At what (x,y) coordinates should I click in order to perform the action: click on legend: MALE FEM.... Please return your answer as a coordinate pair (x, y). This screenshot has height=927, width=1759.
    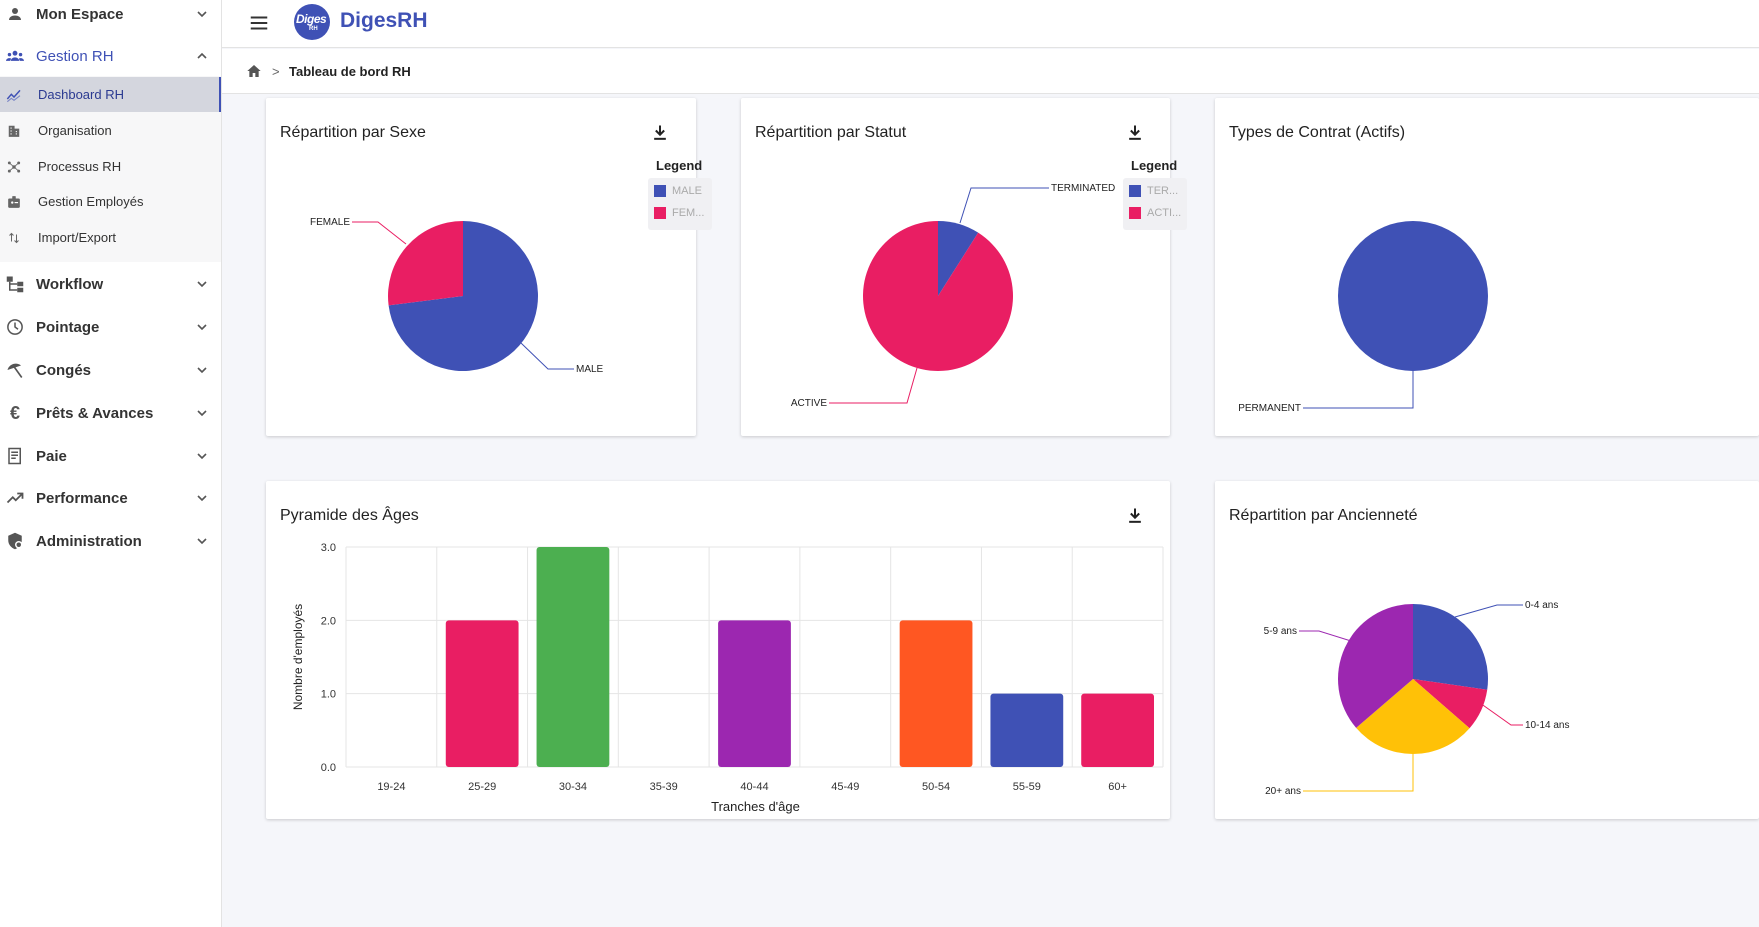
    Looking at the image, I should click on (680, 204).